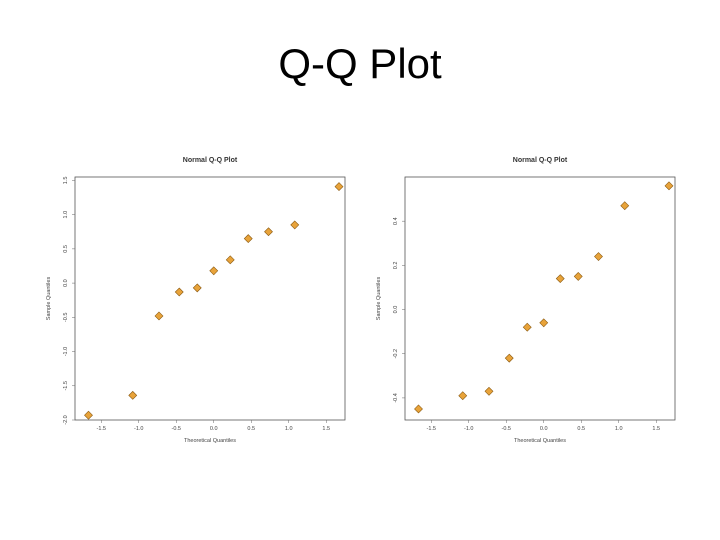 Image resolution: width=720 pixels, height=540 pixels. Describe the element at coordinates (66, 317) in the screenshot. I see `y-tick-label: -0.5` at that location.